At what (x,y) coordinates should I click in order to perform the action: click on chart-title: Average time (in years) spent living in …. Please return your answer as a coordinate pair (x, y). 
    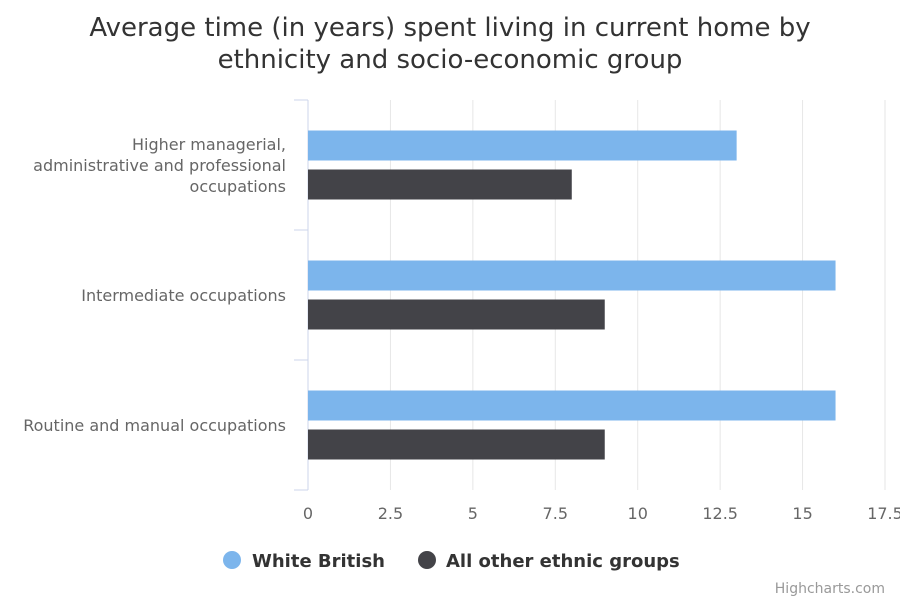
    Looking at the image, I should click on (449, 44).